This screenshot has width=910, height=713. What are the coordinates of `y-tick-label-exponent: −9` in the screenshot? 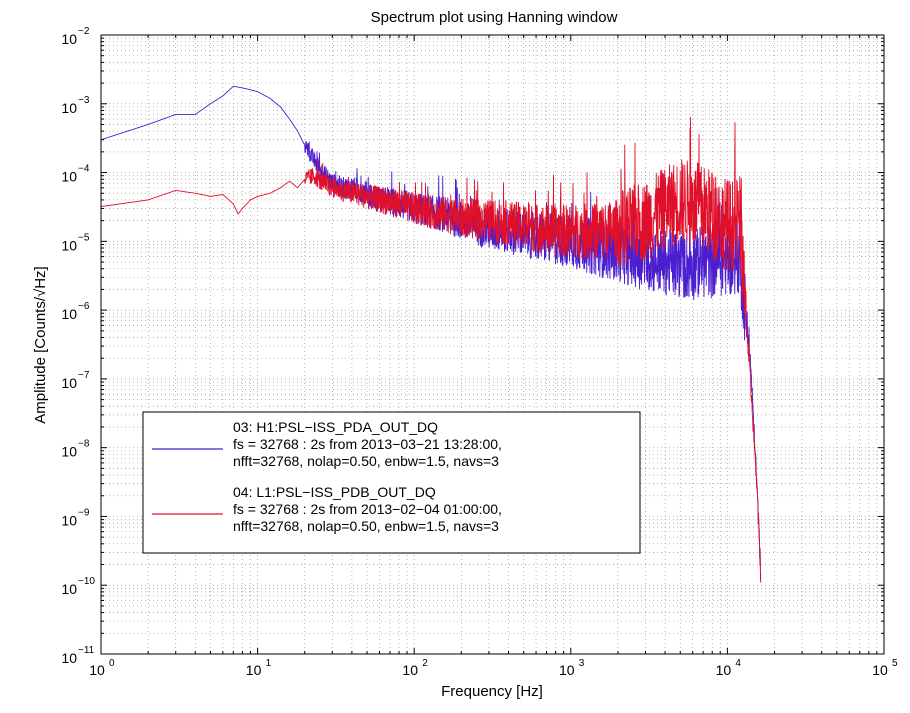 It's located at (84, 512).